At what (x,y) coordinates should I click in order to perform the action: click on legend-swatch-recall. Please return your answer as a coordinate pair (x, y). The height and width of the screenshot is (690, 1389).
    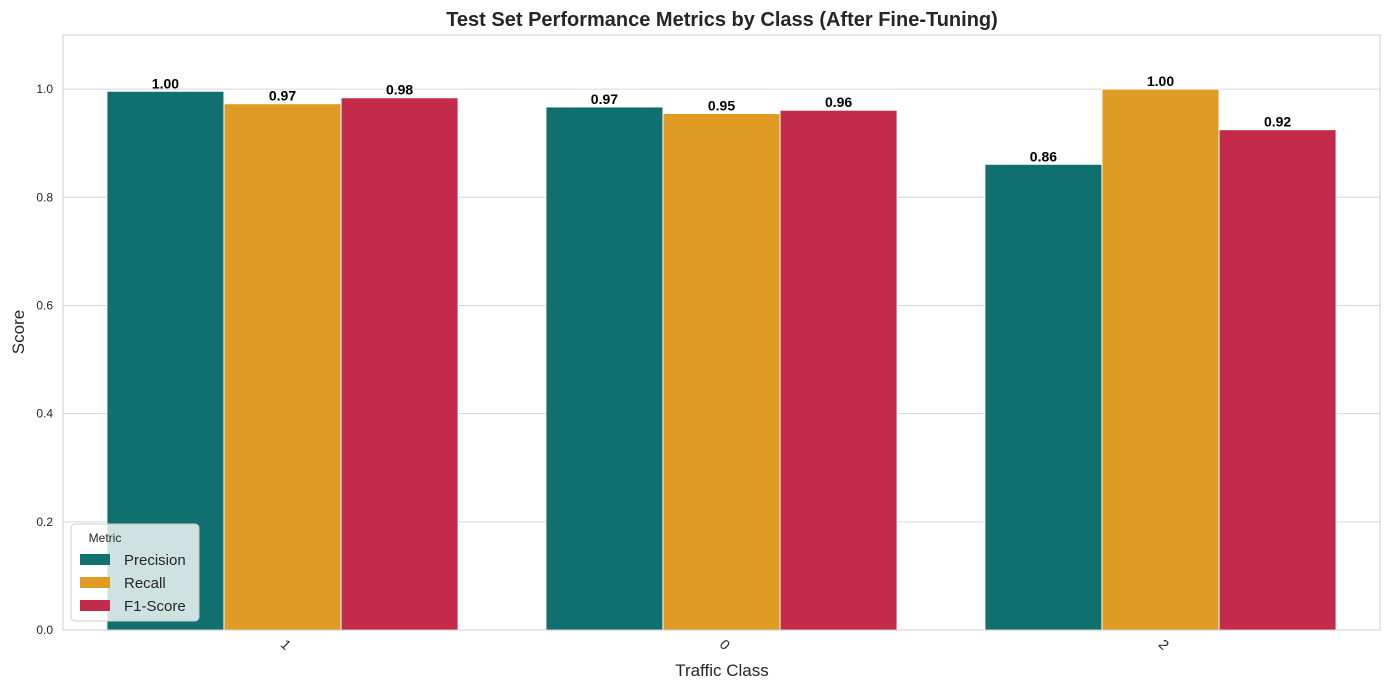
    Looking at the image, I should click on (95, 582).